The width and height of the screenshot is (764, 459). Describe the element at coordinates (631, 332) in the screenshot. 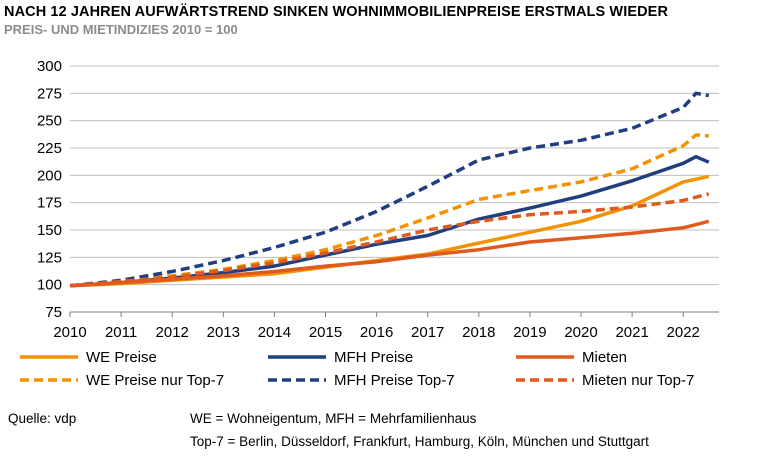

I see `x-tick-label: 2021` at that location.